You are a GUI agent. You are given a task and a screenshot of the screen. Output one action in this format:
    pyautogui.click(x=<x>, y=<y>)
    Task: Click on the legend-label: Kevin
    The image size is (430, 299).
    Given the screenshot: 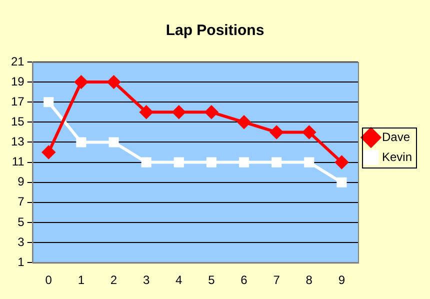 What is the action you would take?
    pyautogui.click(x=397, y=157)
    